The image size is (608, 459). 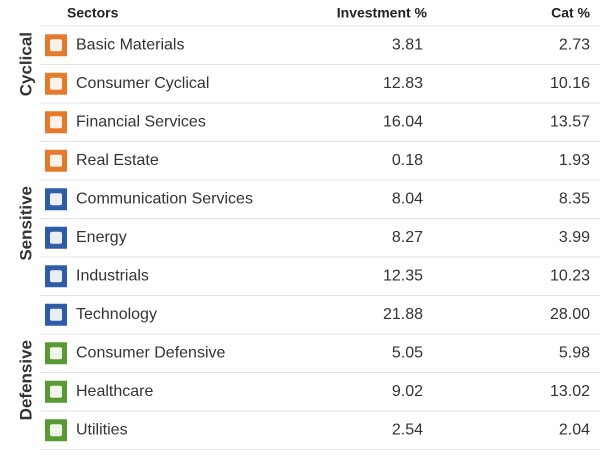 I want to click on investment-value: 9.02, so click(x=407, y=391).